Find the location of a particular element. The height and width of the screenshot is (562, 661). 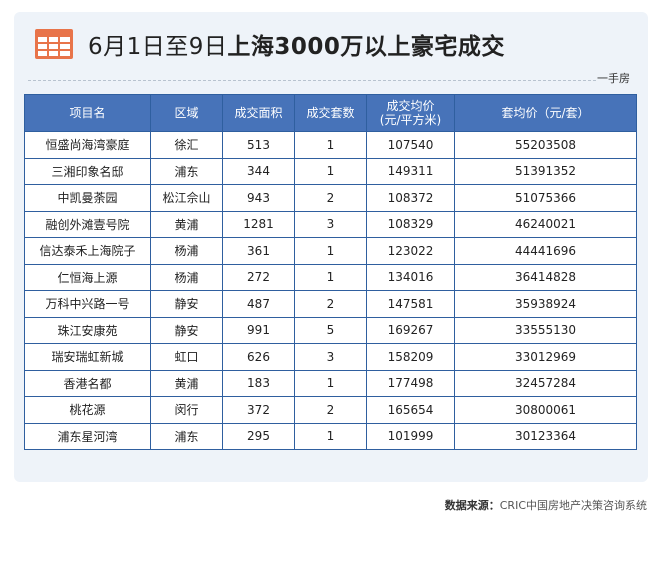

table-row: 三湘印象名邸 浦东 344 1 149311 51391352 is located at coordinates (330, 171).